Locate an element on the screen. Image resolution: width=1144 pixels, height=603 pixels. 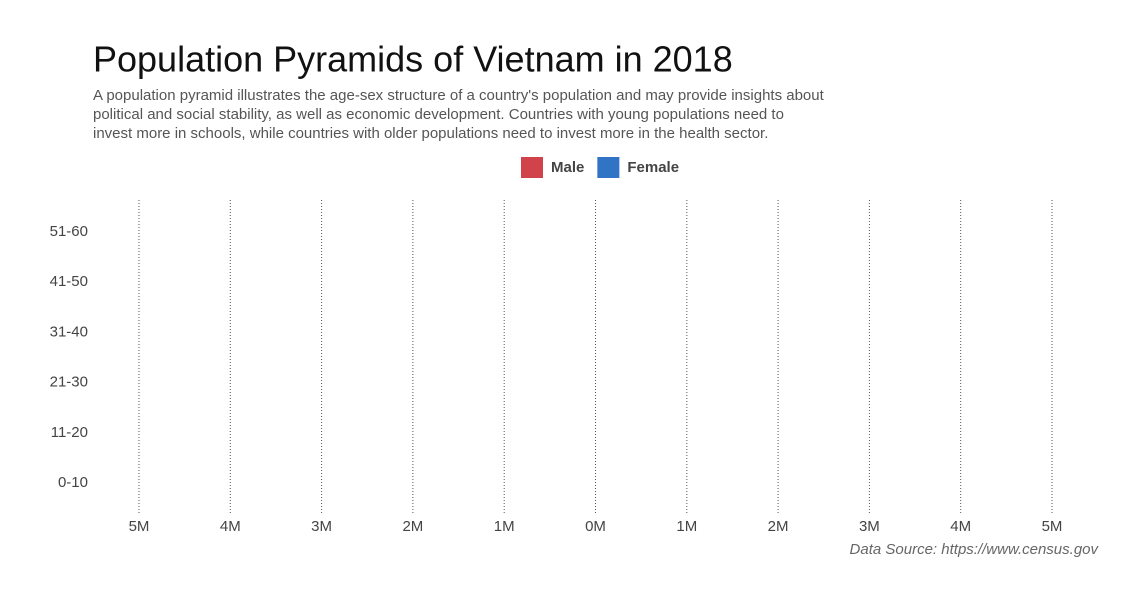
y-tick-label: 0-10 is located at coordinates (73, 482).